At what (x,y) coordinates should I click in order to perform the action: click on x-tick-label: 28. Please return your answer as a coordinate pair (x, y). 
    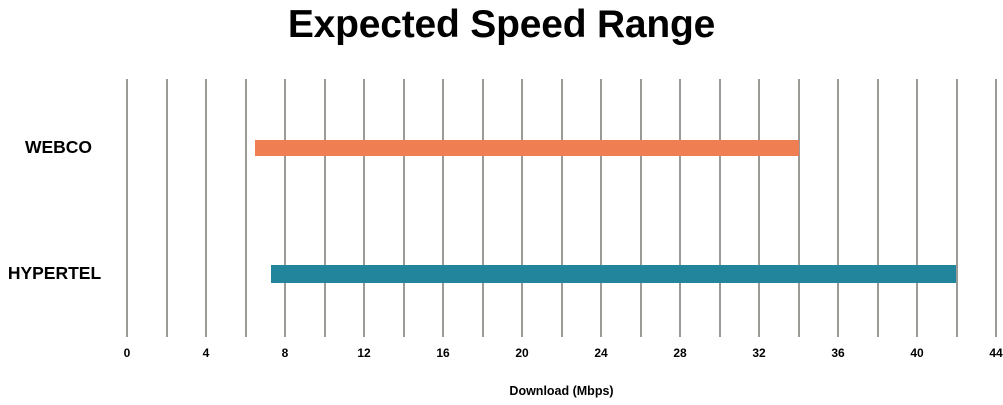
    Looking at the image, I should click on (680, 353).